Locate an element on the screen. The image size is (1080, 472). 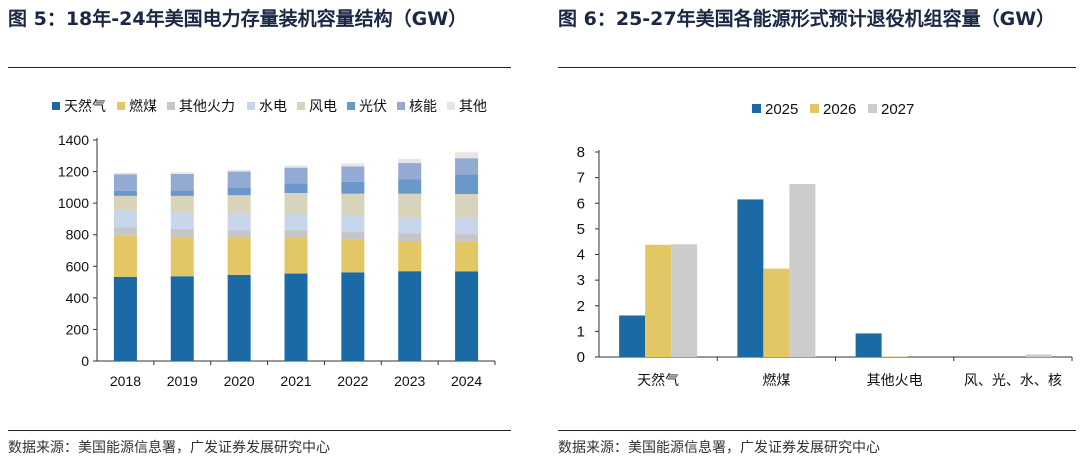
left-legend-label: 风电 is located at coordinates (323, 106).